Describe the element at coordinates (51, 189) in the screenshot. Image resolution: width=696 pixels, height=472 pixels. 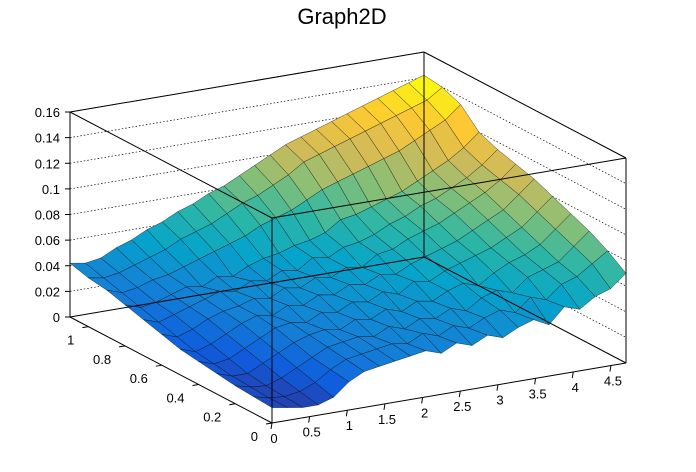
I see `z-tick-label: 0.1` at that location.